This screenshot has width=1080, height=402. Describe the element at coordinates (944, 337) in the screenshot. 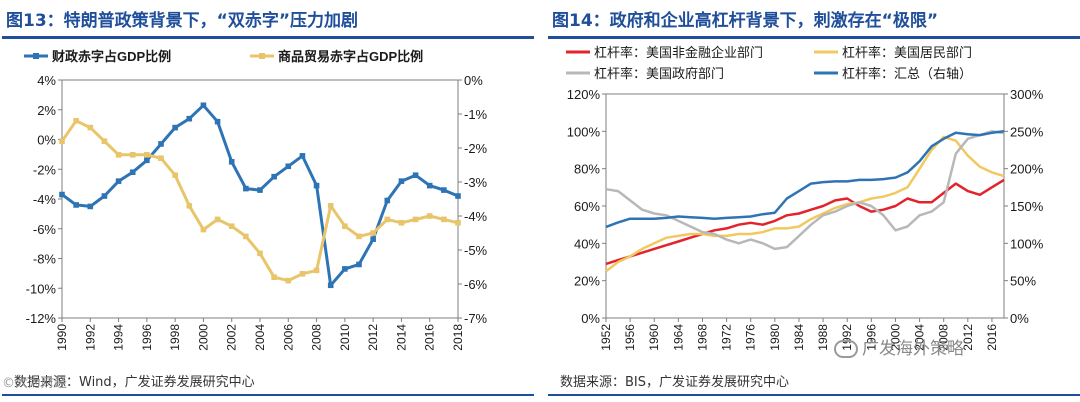

I see `x-tick-label: 2008` at that location.